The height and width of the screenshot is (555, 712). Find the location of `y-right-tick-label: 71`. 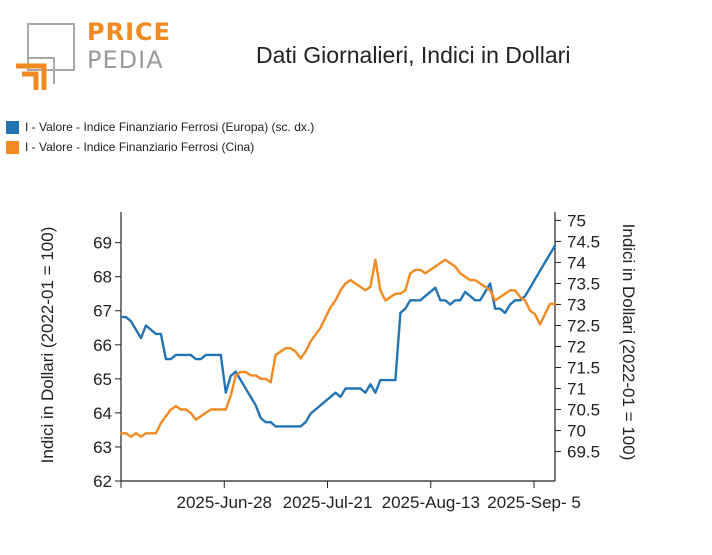

y-right-tick-label: 71 is located at coordinates (576, 389).